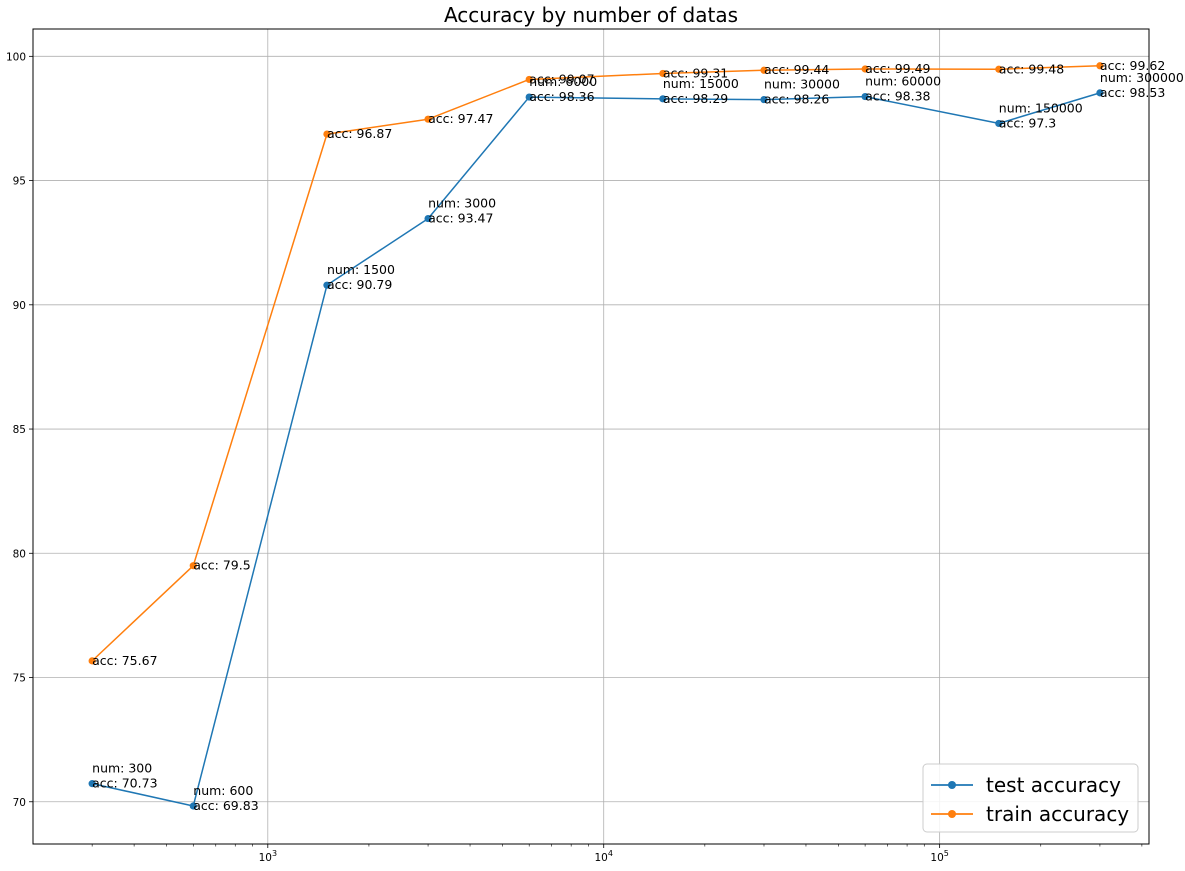 This screenshot has height=871, width=1185. What do you see at coordinates (1132, 92) in the screenshot?
I see `data-label-series-0-9: acc: 98.53` at bounding box center [1132, 92].